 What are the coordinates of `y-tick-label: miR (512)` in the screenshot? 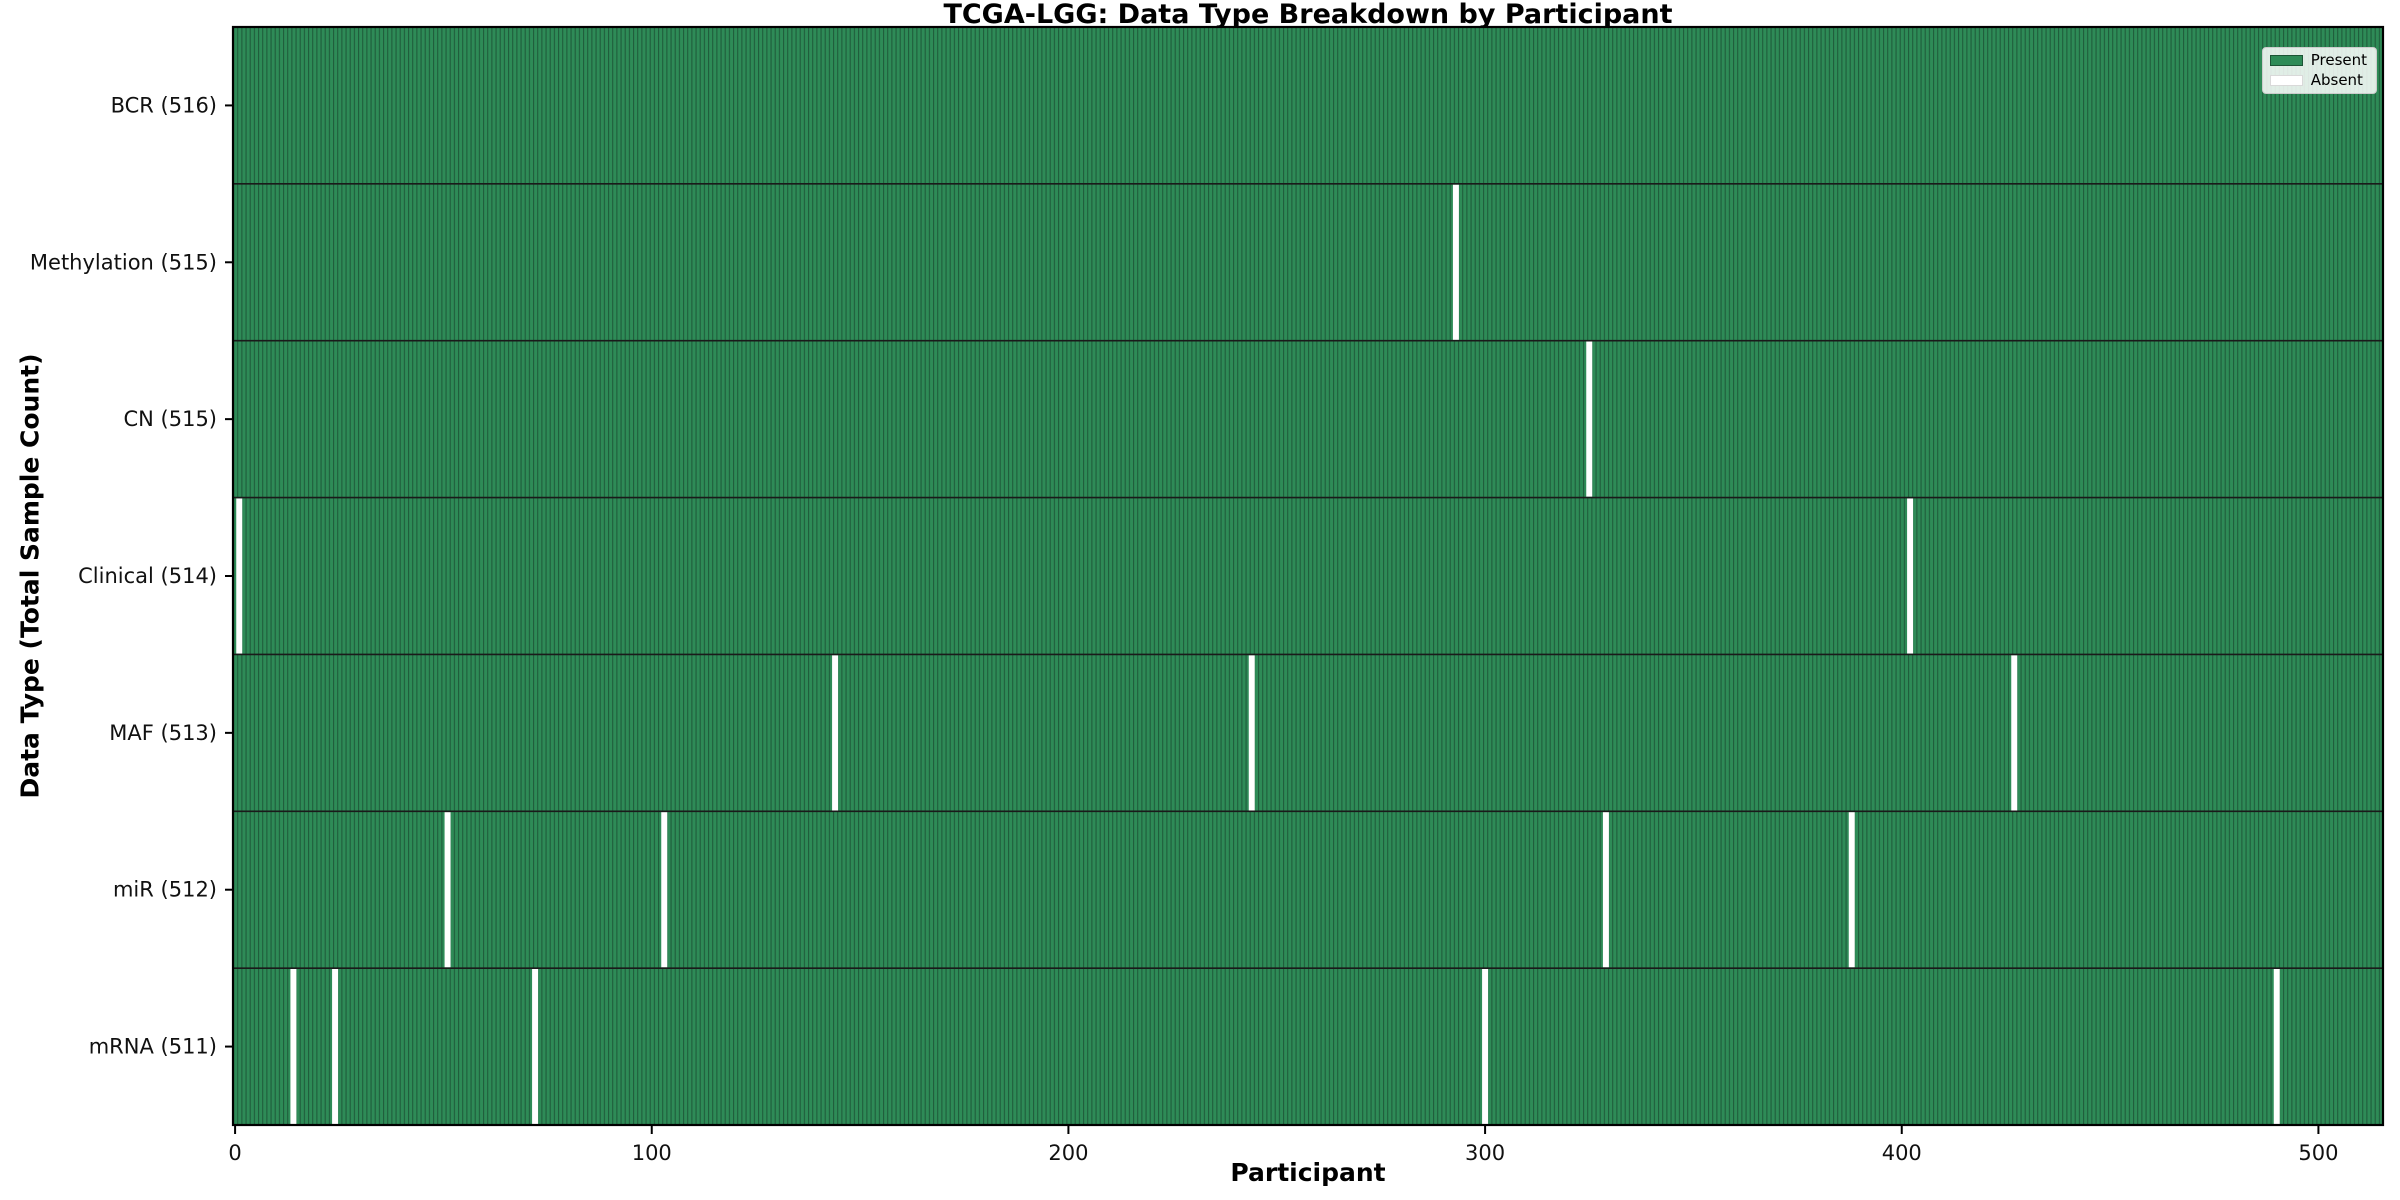 It's located at (165, 890).